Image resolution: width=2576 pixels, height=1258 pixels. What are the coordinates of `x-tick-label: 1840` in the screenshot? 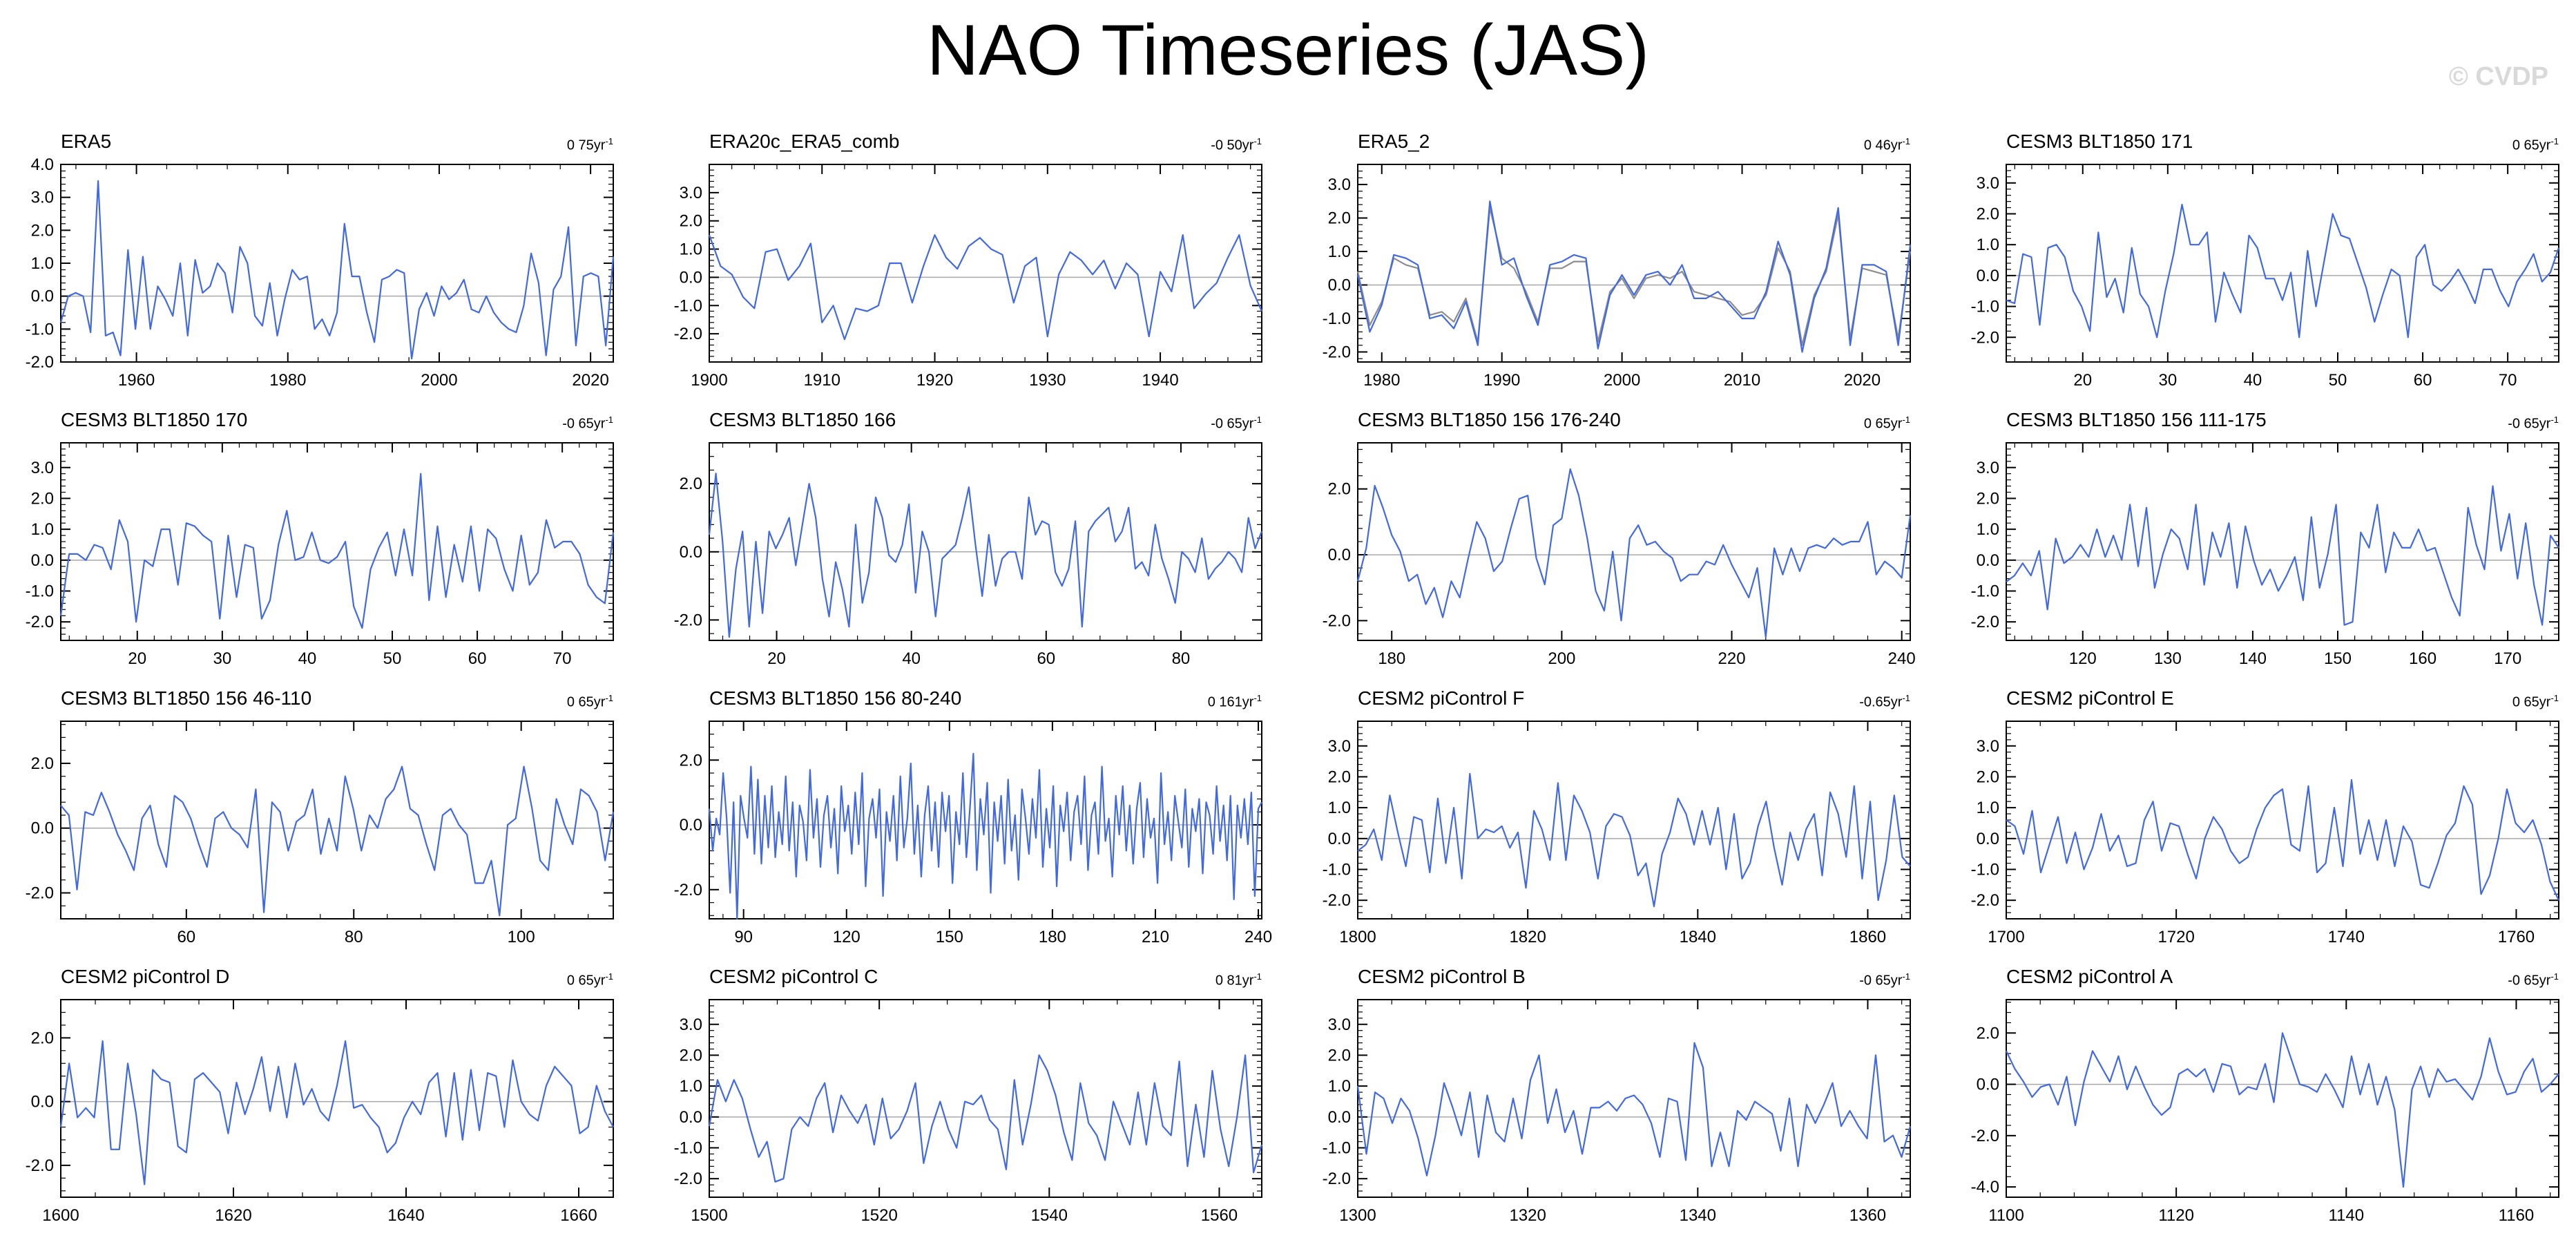 It's located at (1698, 937).